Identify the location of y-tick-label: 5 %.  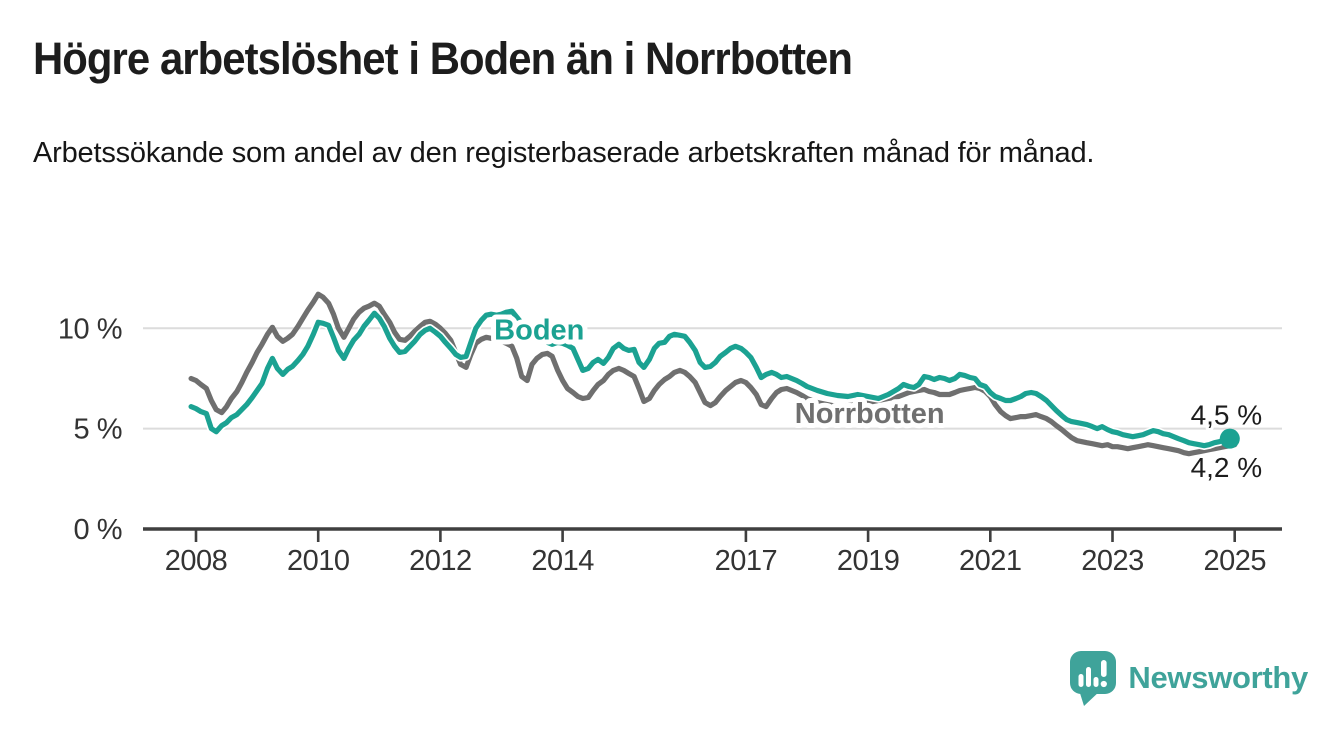
(98, 430).